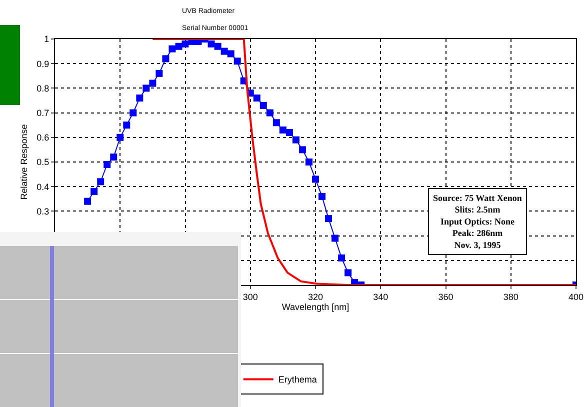 The image size is (588, 407). Describe the element at coordinates (477, 209) in the screenshot. I see `annotation: Slits: 2.5nm` at that location.